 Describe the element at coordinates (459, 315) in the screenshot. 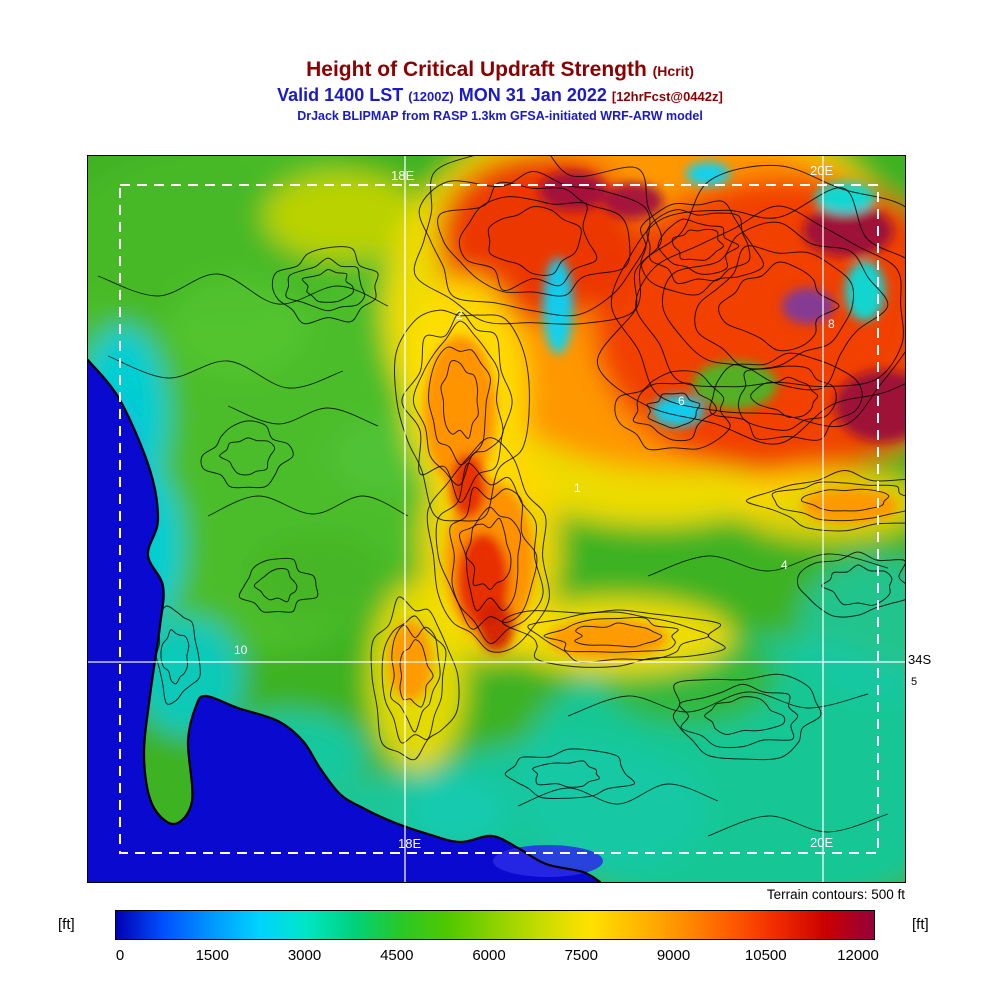

I see `map-label: 2` at that location.